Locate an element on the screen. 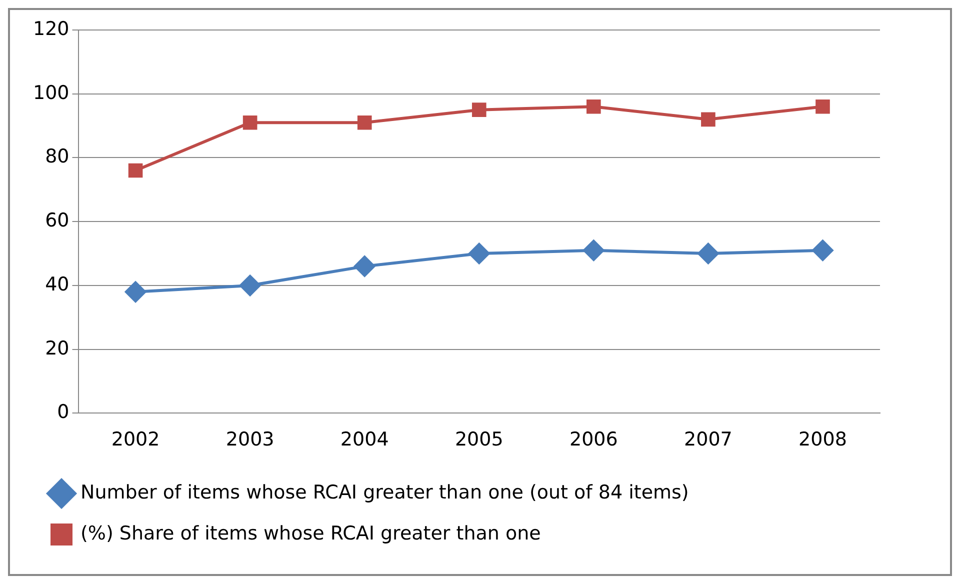 This screenshot has height=584, width=962. y-tick-label: 80 is located at coordinates (57, 157).